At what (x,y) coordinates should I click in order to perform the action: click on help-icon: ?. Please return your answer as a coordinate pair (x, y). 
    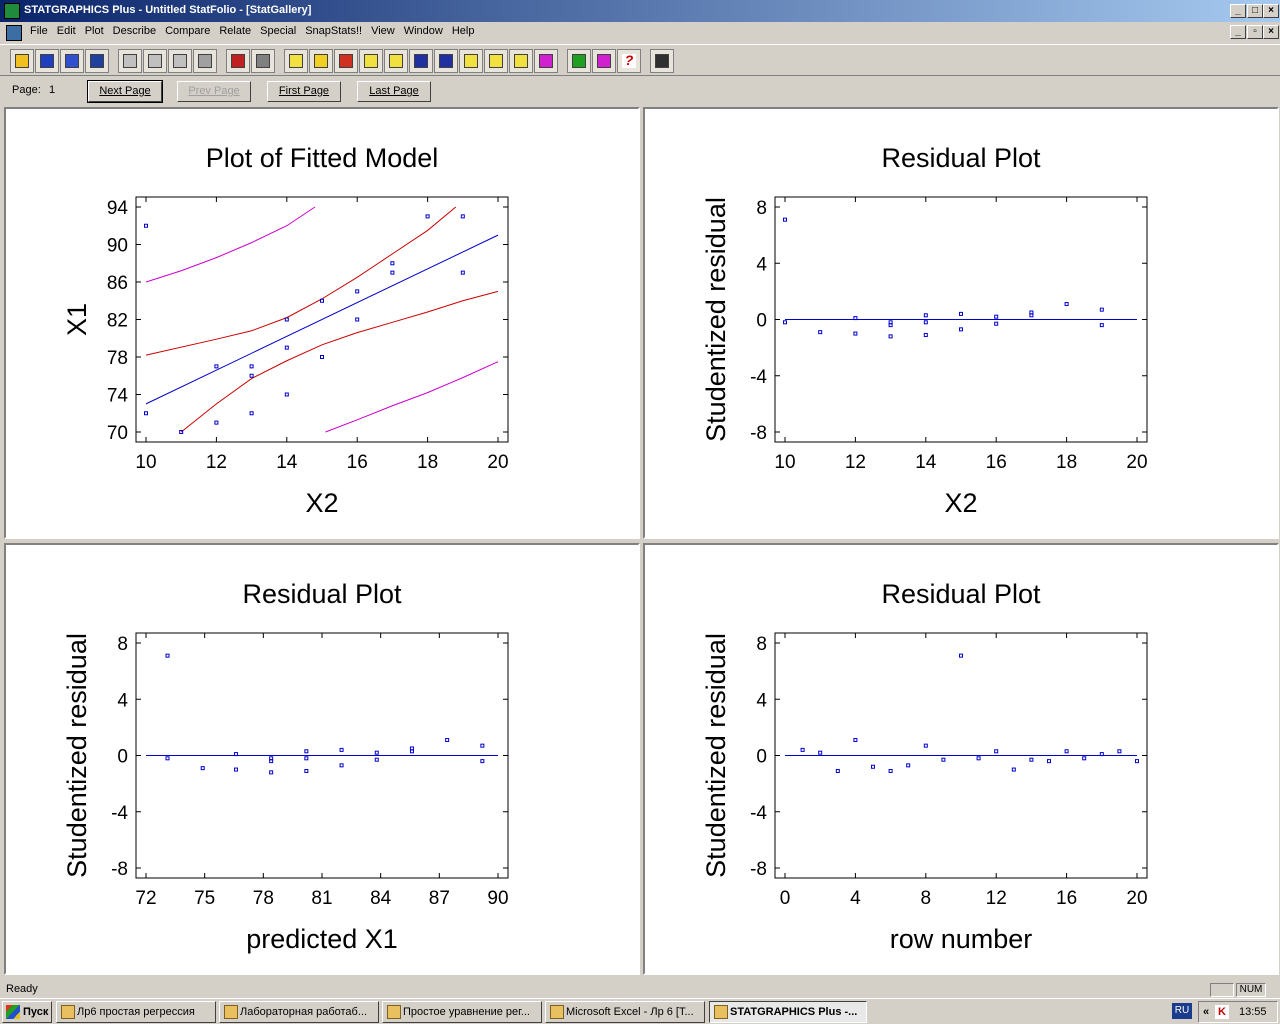
    Looking at the image, I should click on (629, 60).